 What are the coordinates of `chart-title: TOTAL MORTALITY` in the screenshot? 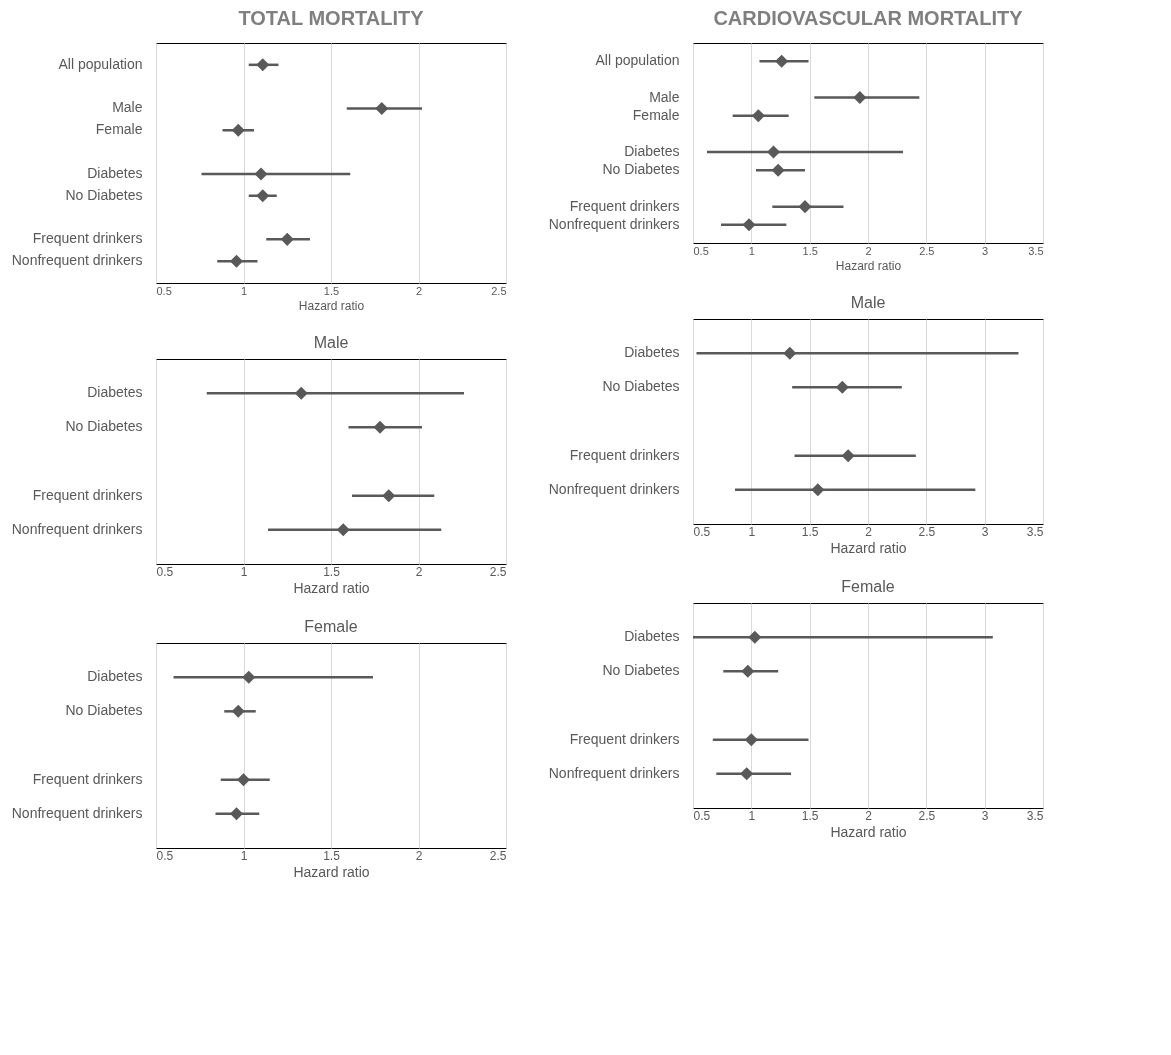 It's located at (331, 18).